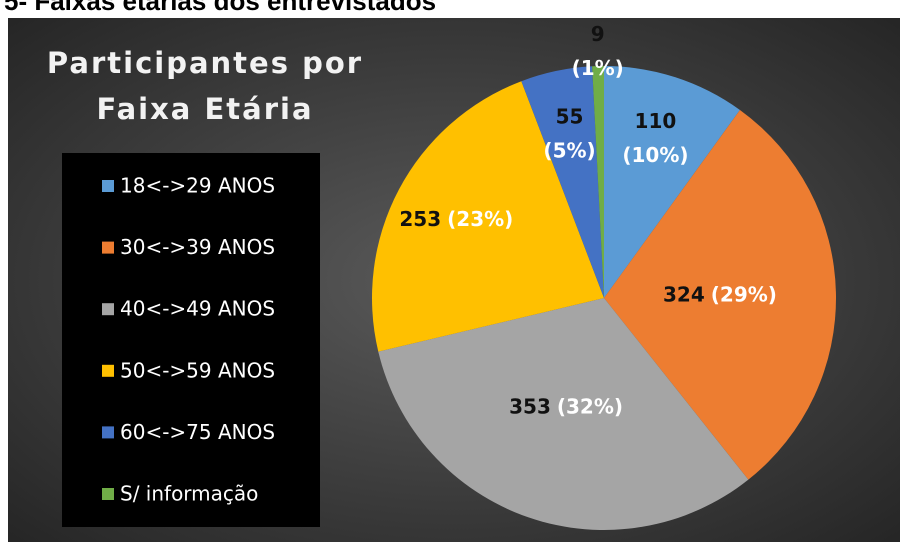 The image size is (900, 542). What do you see at coordinates (197, 309) in the screenshot?
I see `legend-label: 40<->49 ANOS` at bounding box center [197, 309].